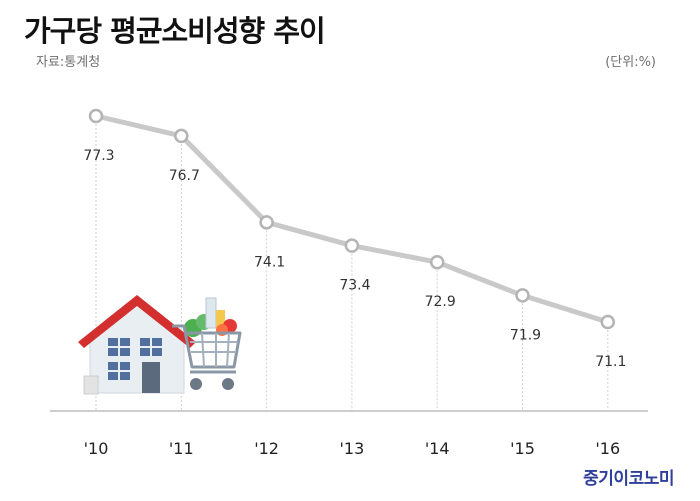 The width and height of the screenshot is (700, 501). What do you see at coordinates (630, 62) in the screenshot?
I see `unit-label: (단위:%)` at bounding box center [630, 62].